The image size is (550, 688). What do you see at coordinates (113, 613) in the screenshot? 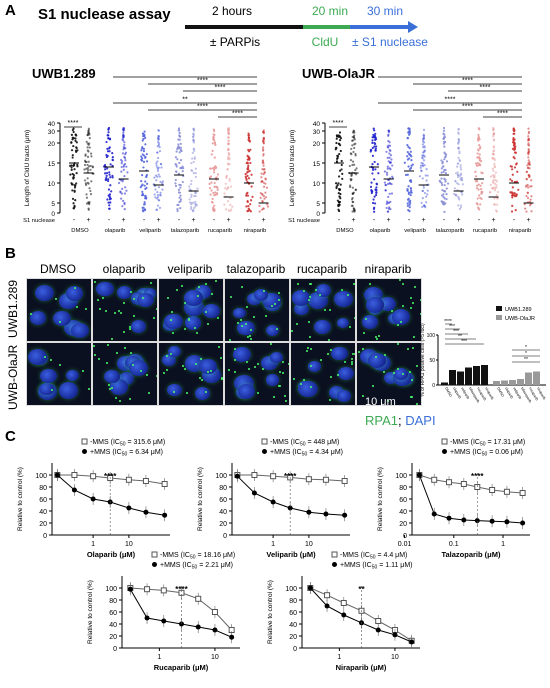
I see `y-tick-label: 60` at bounding box center [113, 613].